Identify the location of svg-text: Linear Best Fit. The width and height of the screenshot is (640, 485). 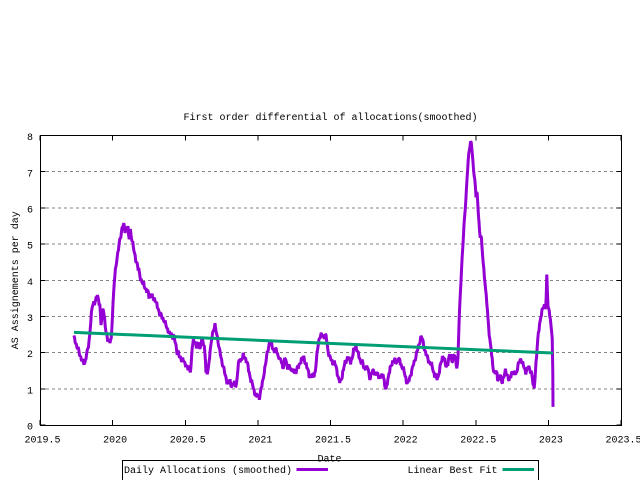
(453, 471).